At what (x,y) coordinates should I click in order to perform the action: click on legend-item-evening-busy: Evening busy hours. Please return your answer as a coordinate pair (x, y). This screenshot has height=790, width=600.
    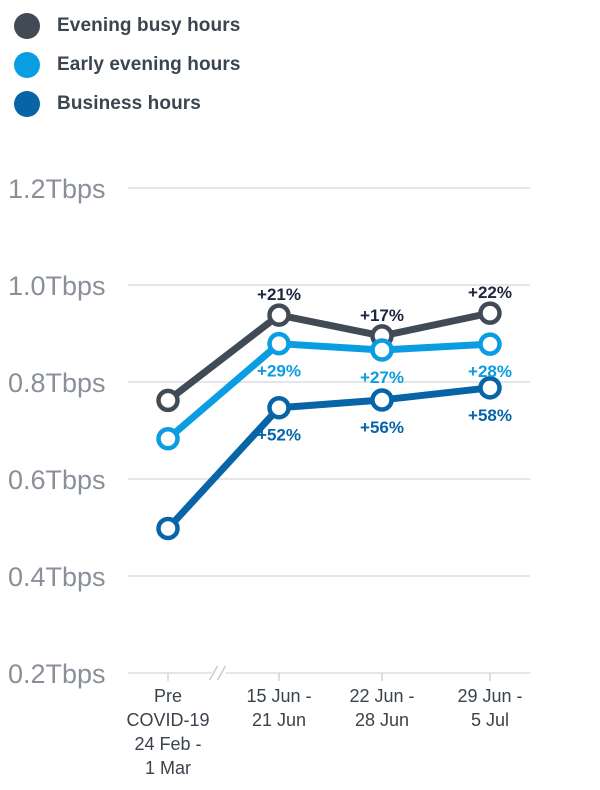
    Looking at the image, I should click on (127, 25).